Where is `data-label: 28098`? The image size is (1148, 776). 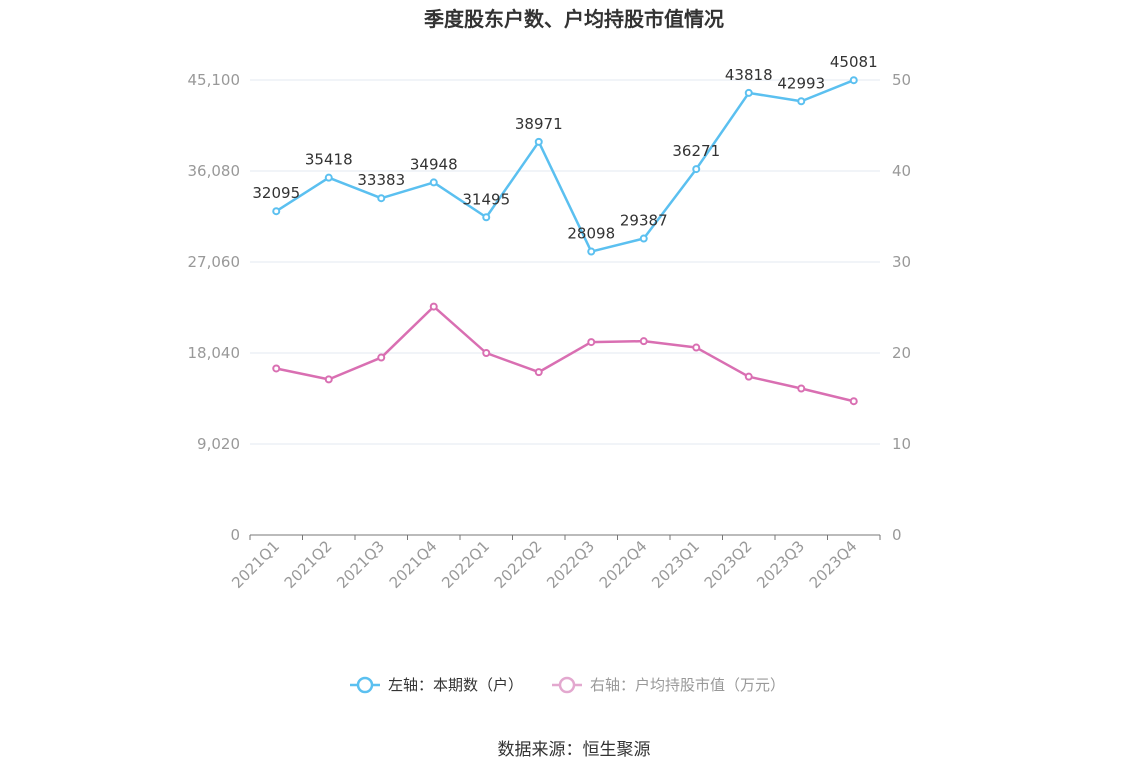
data-label: 28098 is located at coordinates (591, 234).